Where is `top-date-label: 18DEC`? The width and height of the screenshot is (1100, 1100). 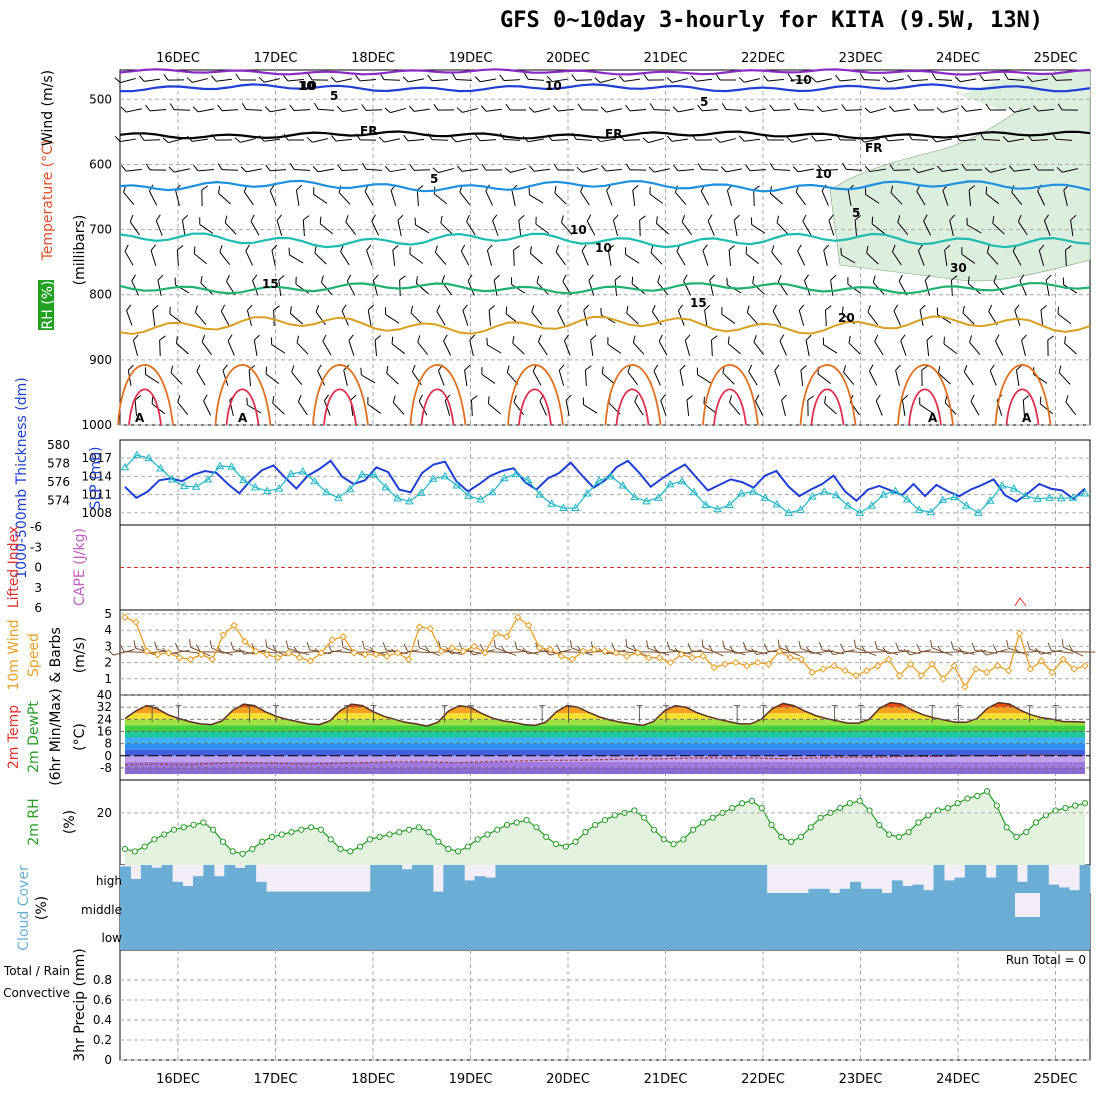
top-date-label: 18DEC is located at coordinates (373, 58).